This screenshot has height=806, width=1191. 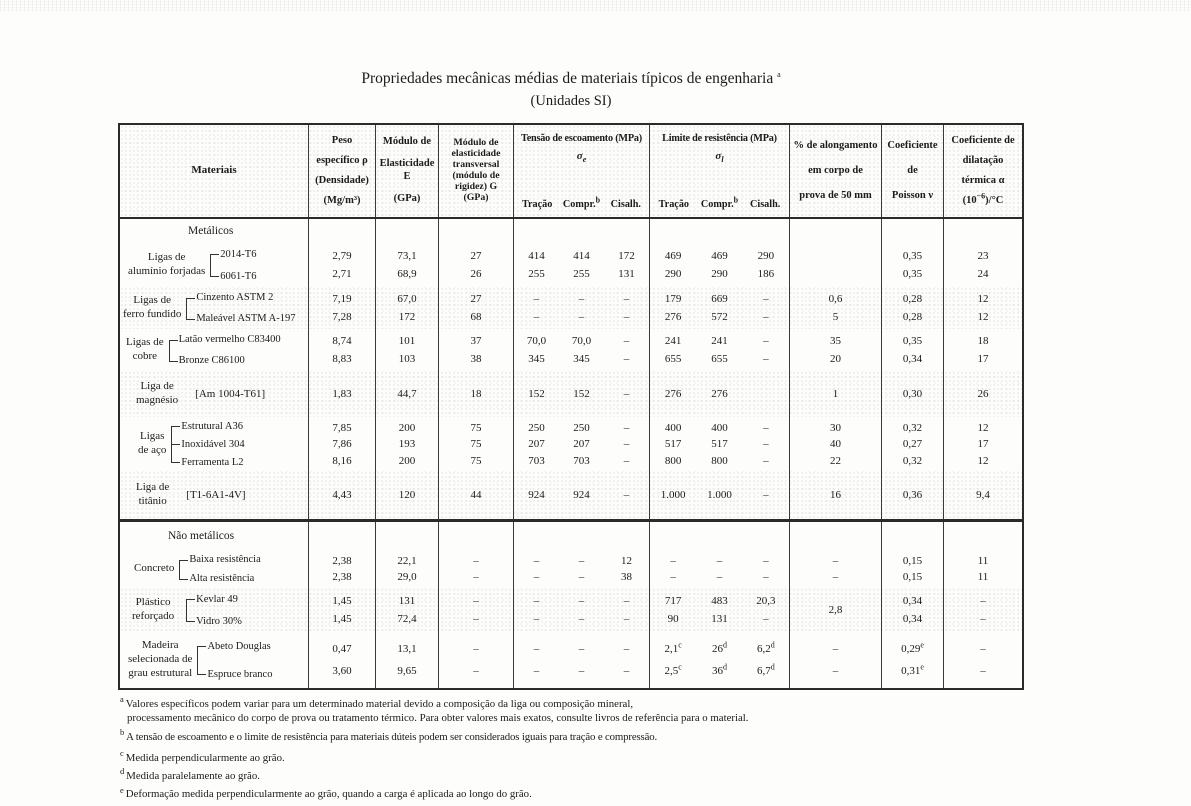 What do you see at coordinates (913, 265) in the screenshot?
I see `table-cell: 0,35 0,35` at bounding box center [913, 265].